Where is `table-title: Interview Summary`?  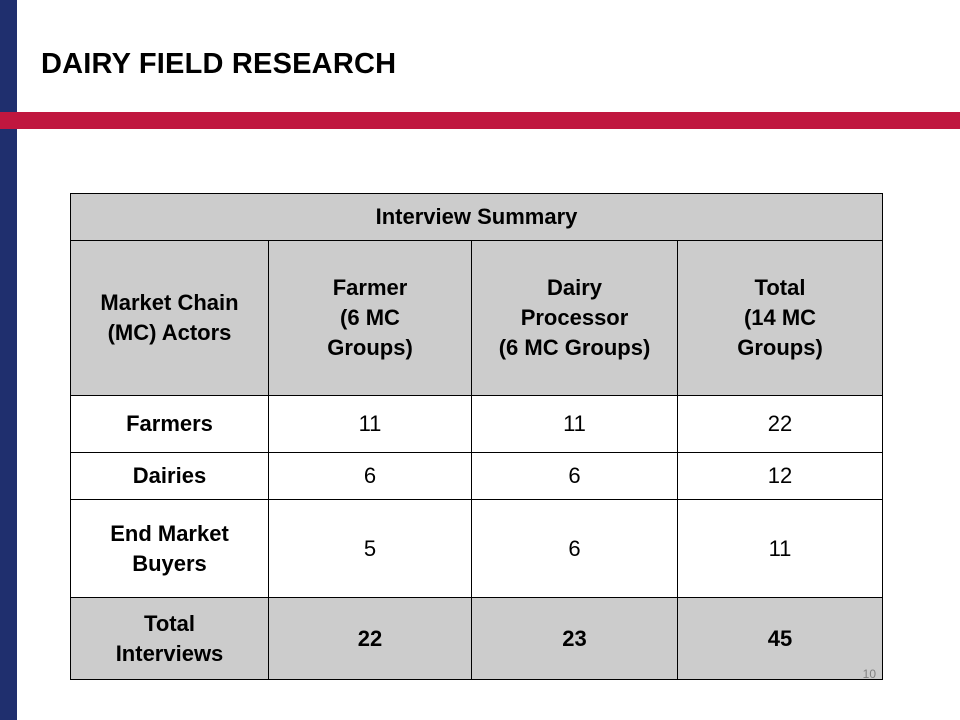 table-title: Interview Summary is located at coordinates (476, 217).